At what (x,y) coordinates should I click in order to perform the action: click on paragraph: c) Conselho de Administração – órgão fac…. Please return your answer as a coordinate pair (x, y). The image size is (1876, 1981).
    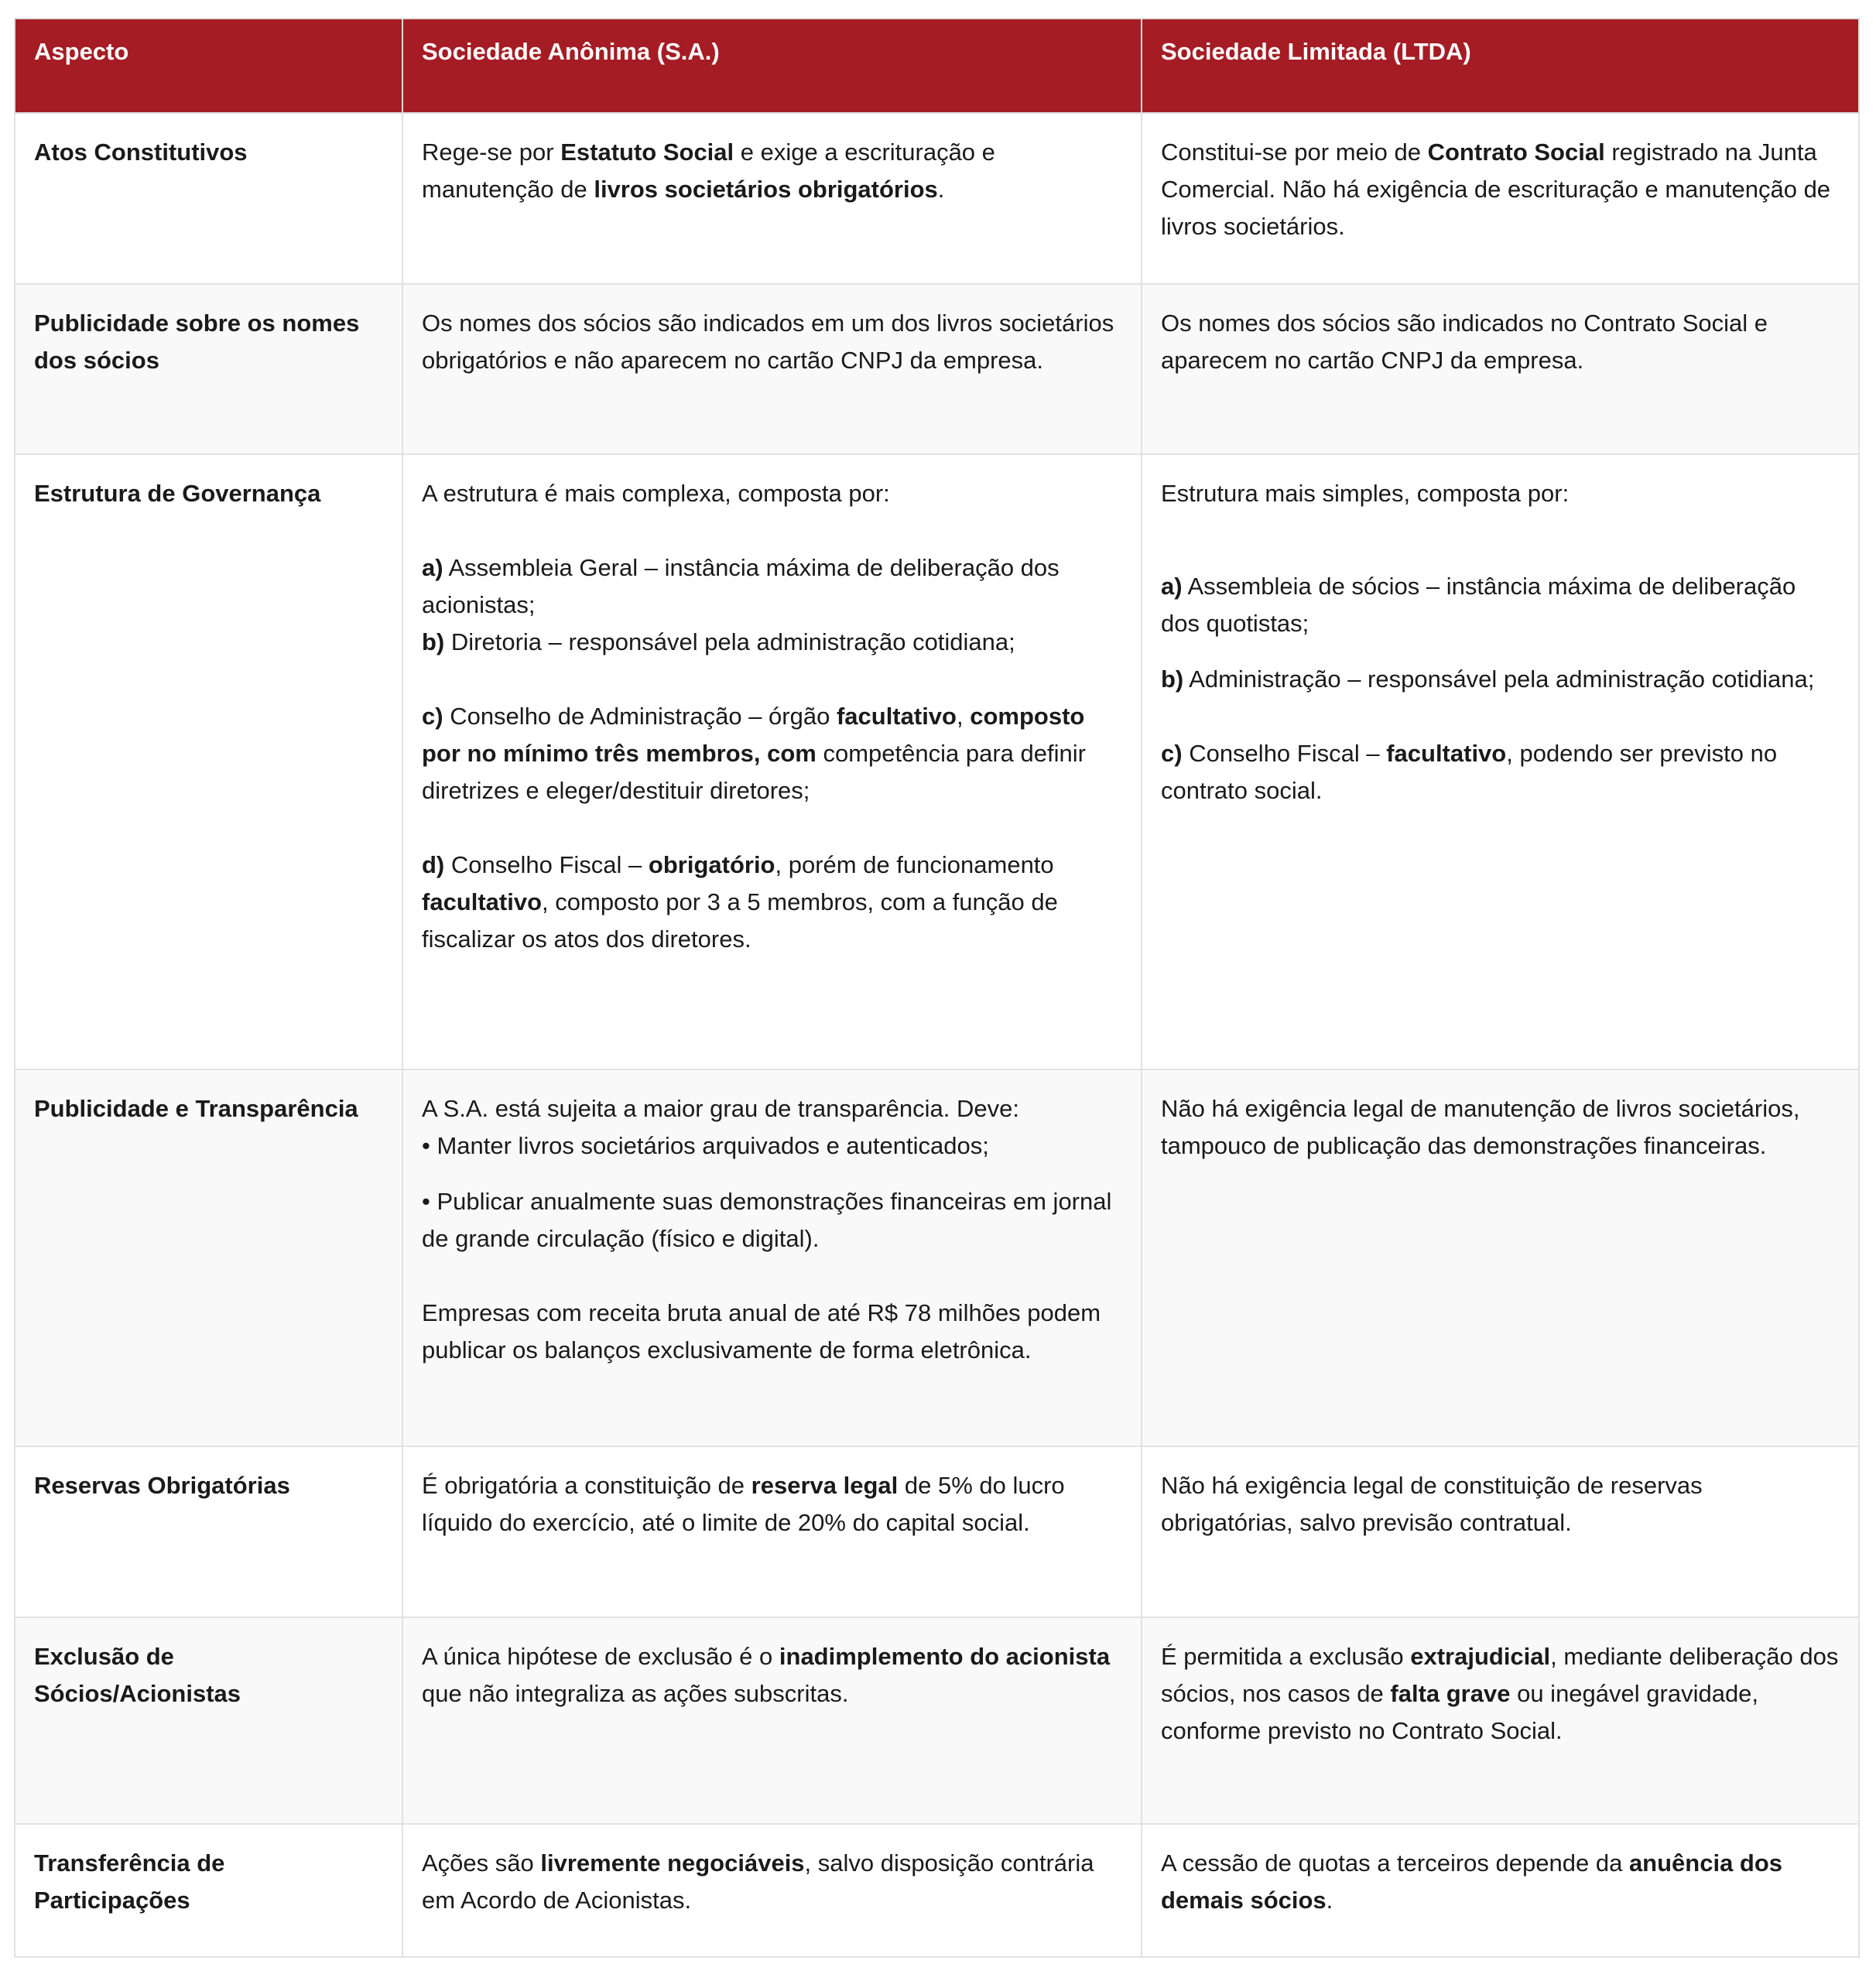
    Looking at the image, I should click on (772, 753).